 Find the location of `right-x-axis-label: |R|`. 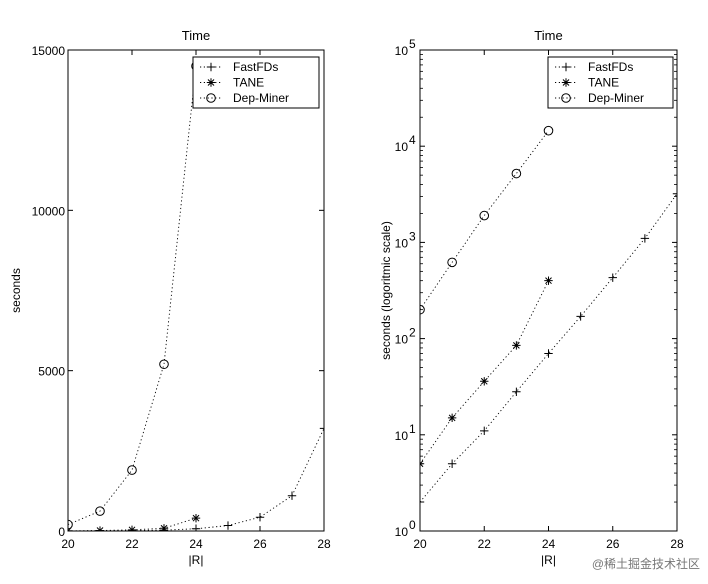

right-x-axis-label: |R| is located at coordinates (548, 560).